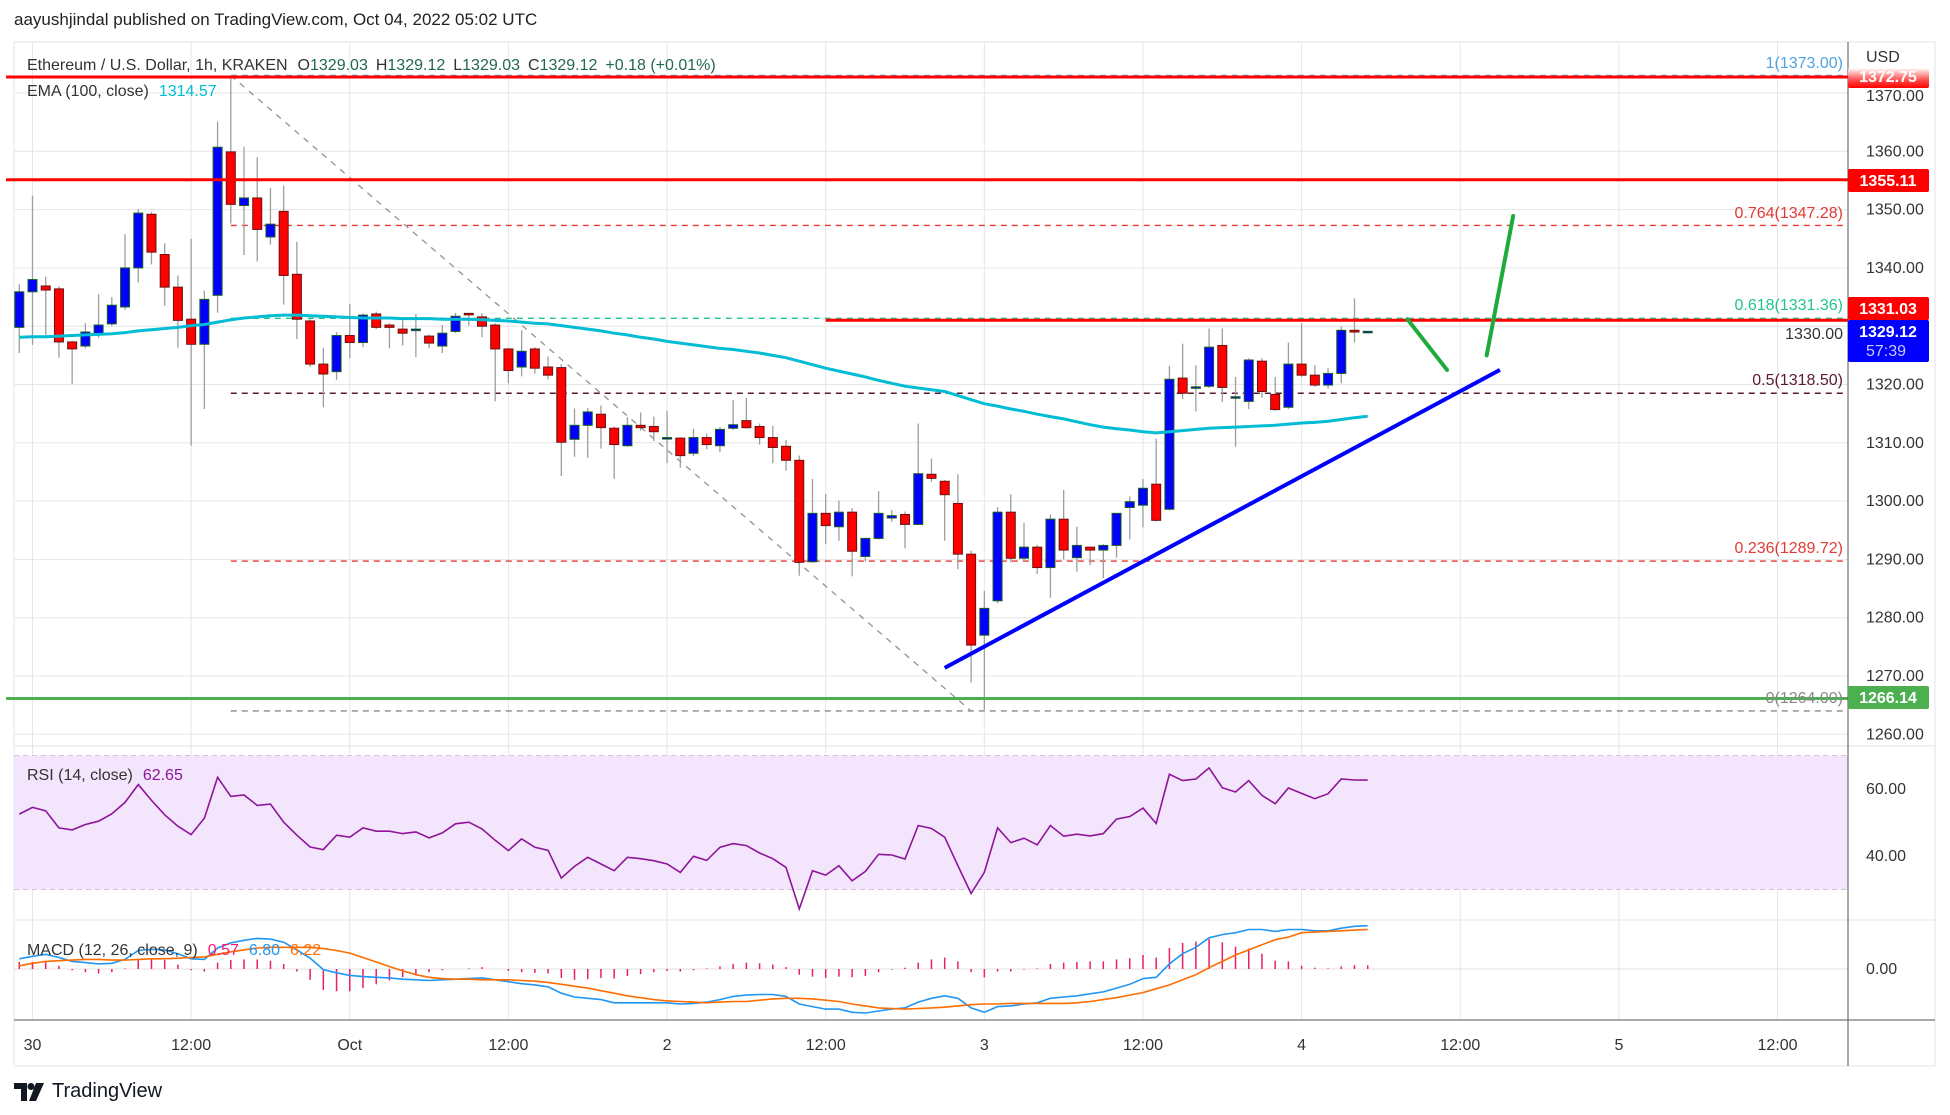  I want to click on rsi-tick: 40.00, so click(1886, 856).